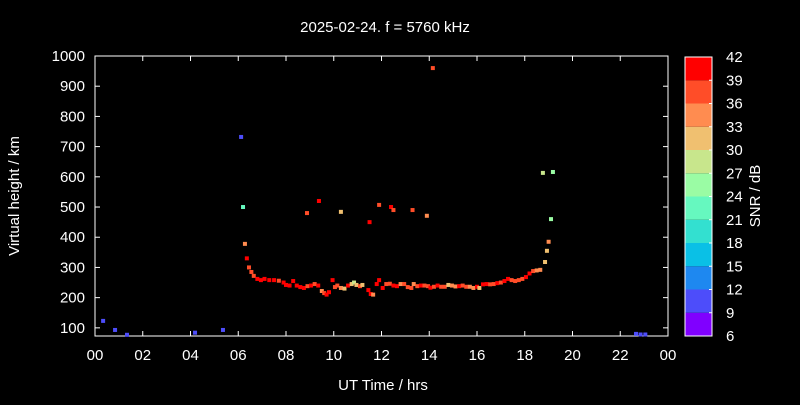  Describe the element at coordinates (72, 237) in the screenshot. I see `y-tick-label: 400` at that location.